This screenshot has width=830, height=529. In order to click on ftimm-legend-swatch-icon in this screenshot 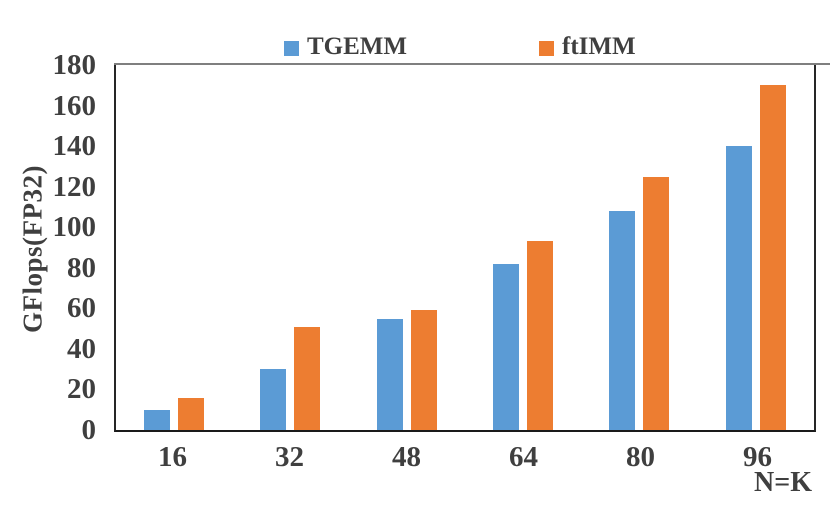, I will do `click(546, 48)`.